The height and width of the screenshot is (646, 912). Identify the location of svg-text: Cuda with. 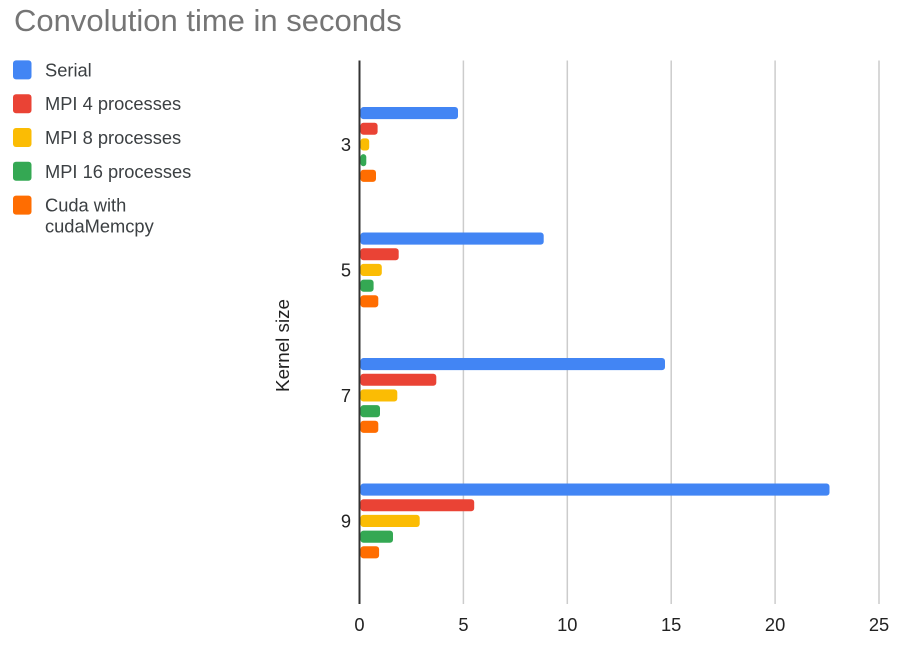
(85, 205).